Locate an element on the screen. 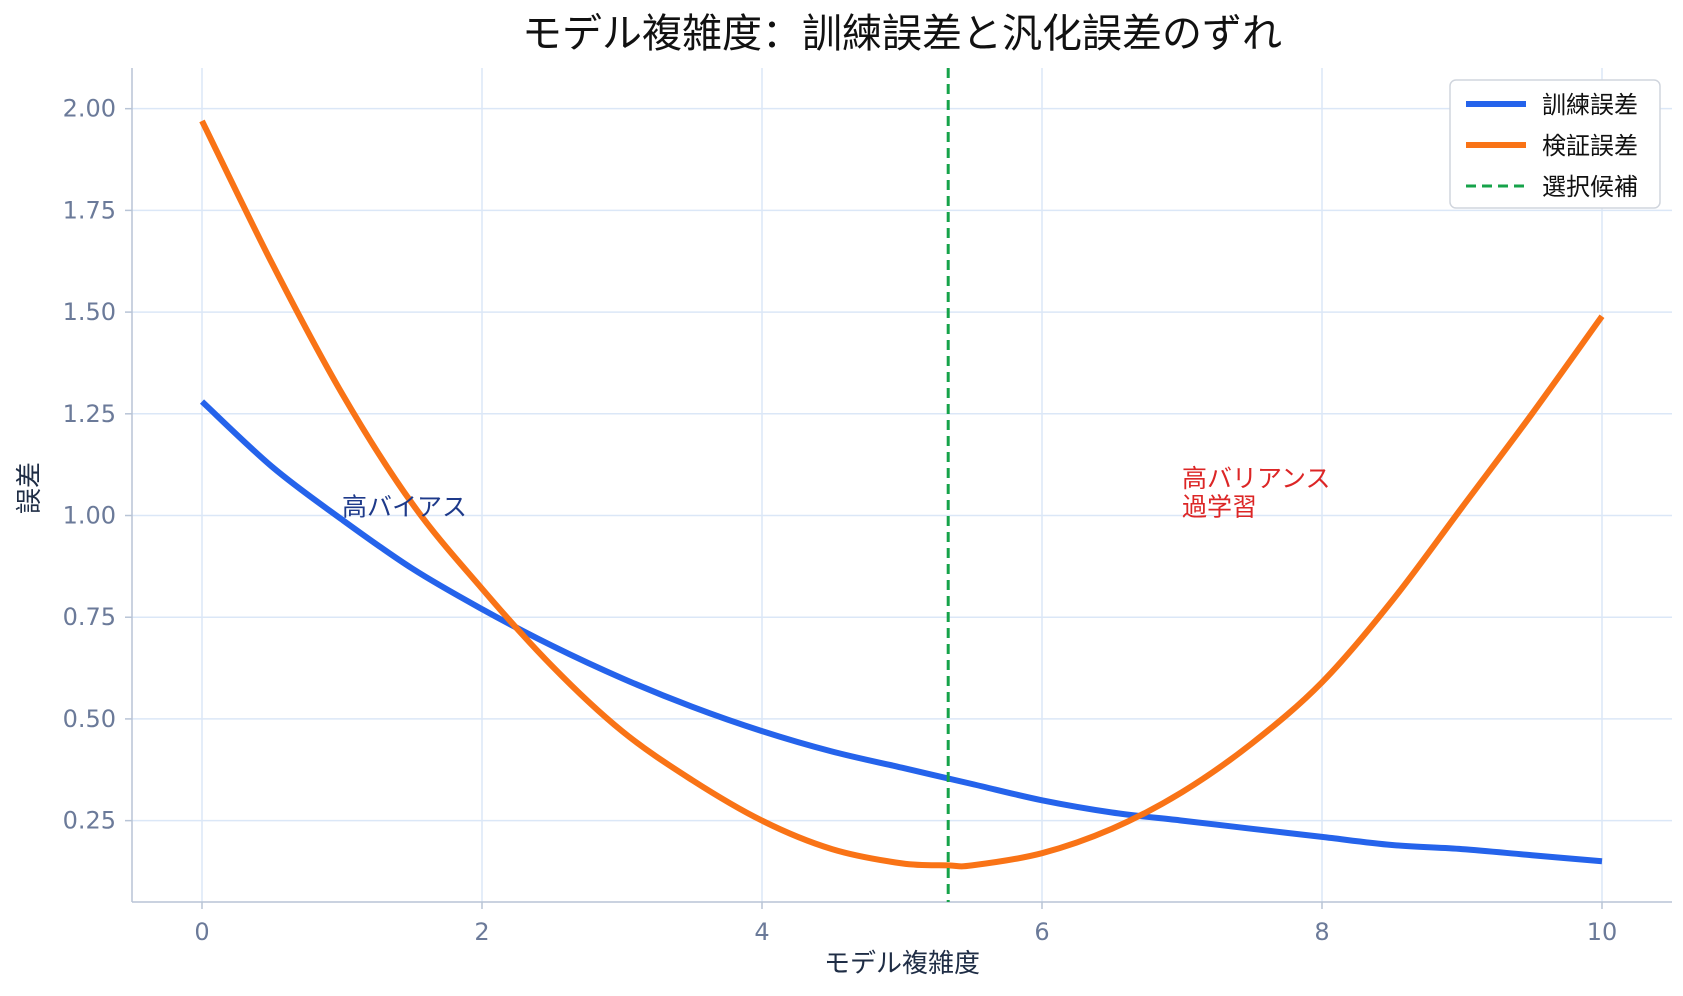  x-tick-label: 6 is located at coordinates (1041, 932).